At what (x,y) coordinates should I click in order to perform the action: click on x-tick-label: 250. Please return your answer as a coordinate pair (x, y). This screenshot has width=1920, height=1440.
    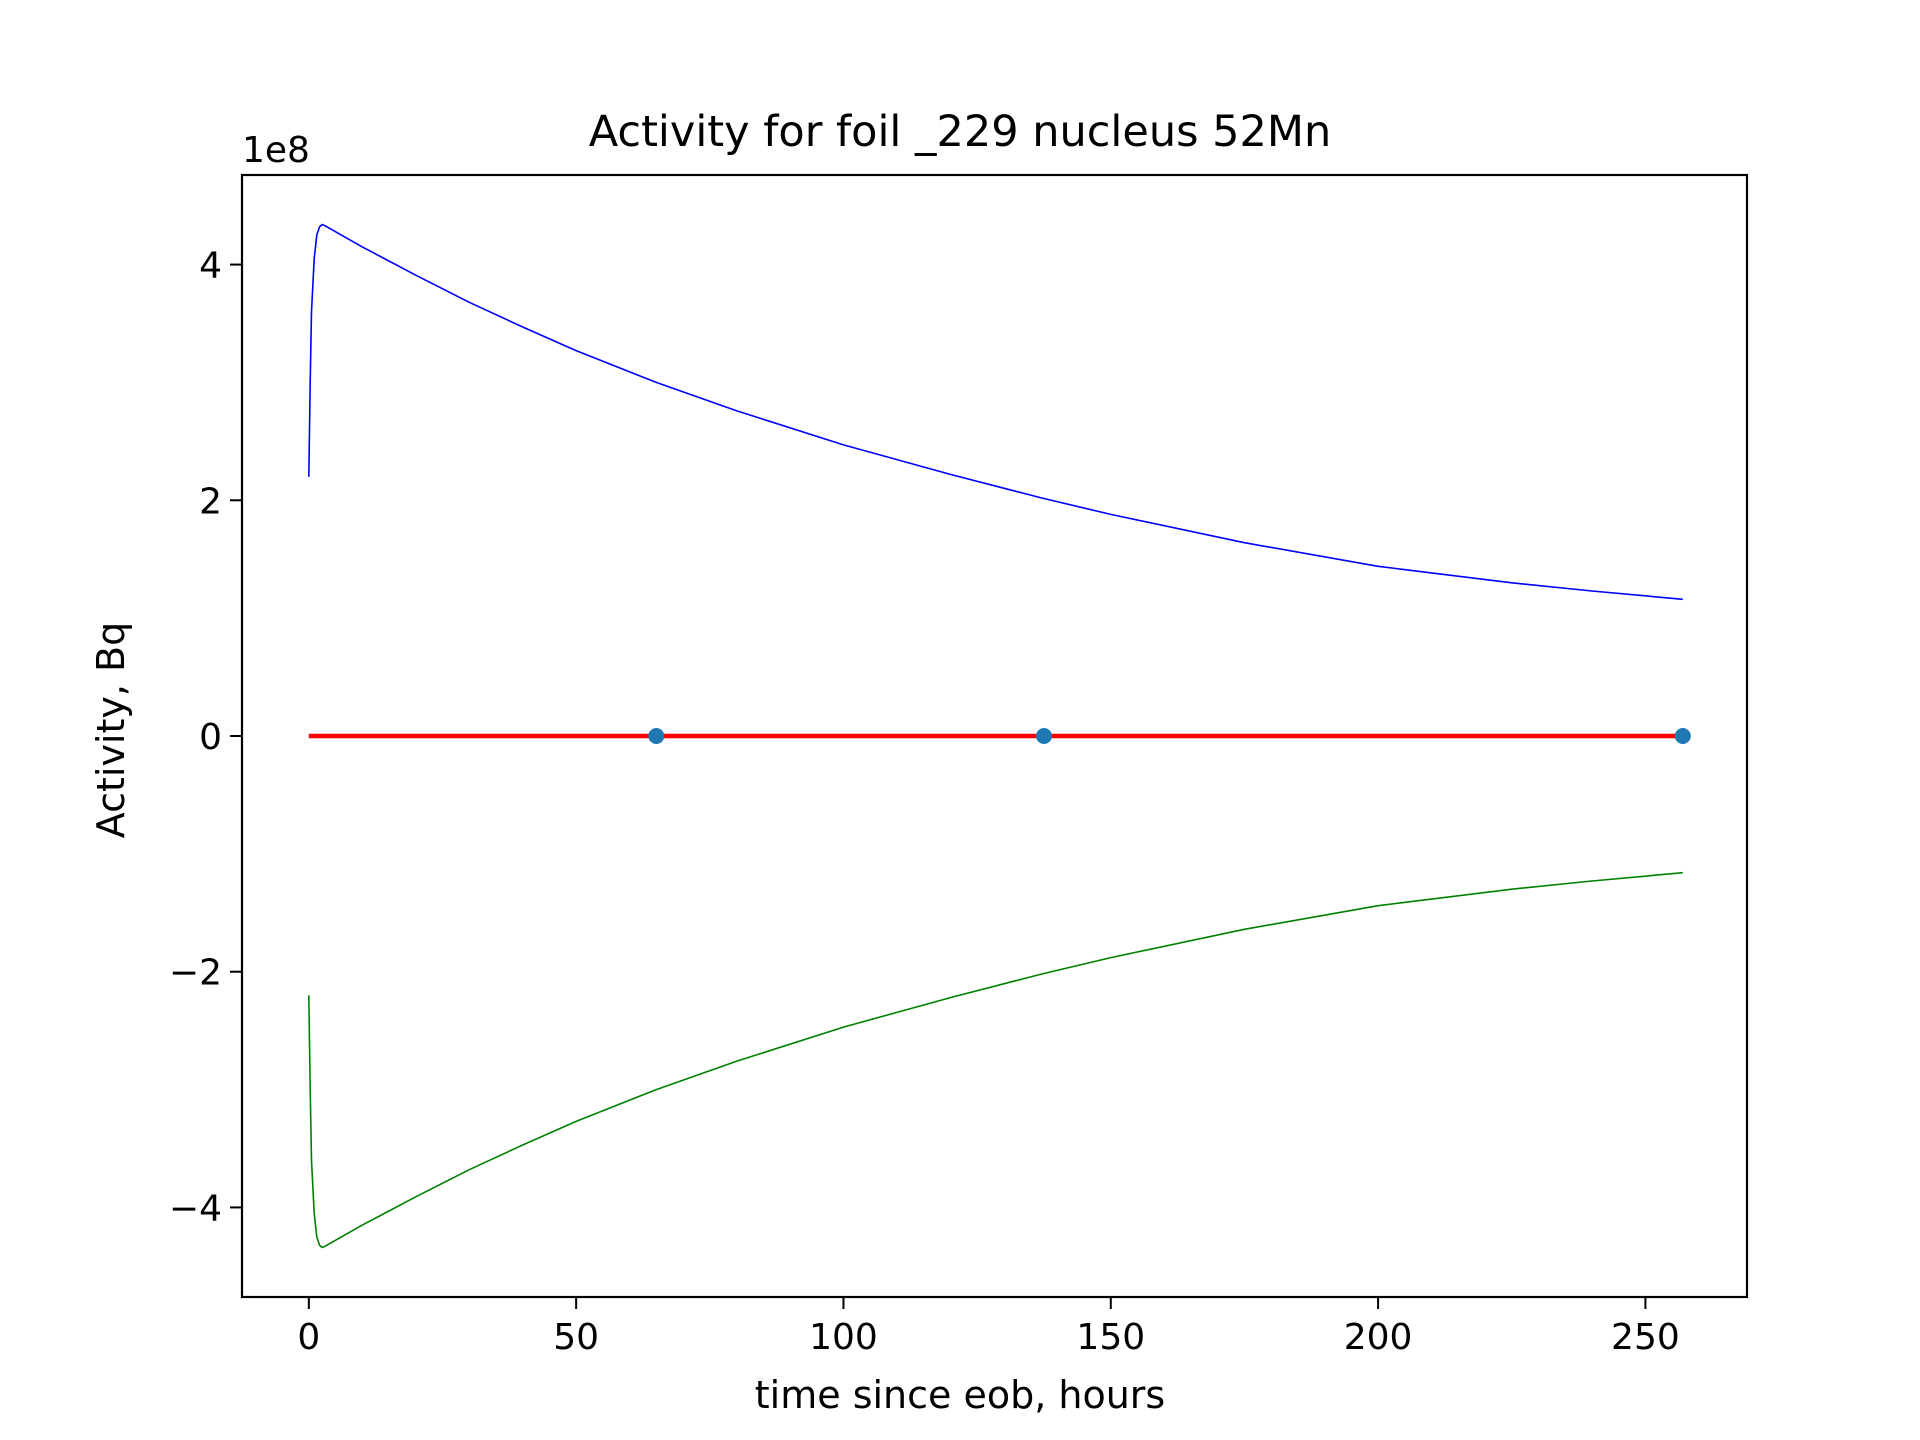
    Looking at the image, I should click on (1645, 1337).